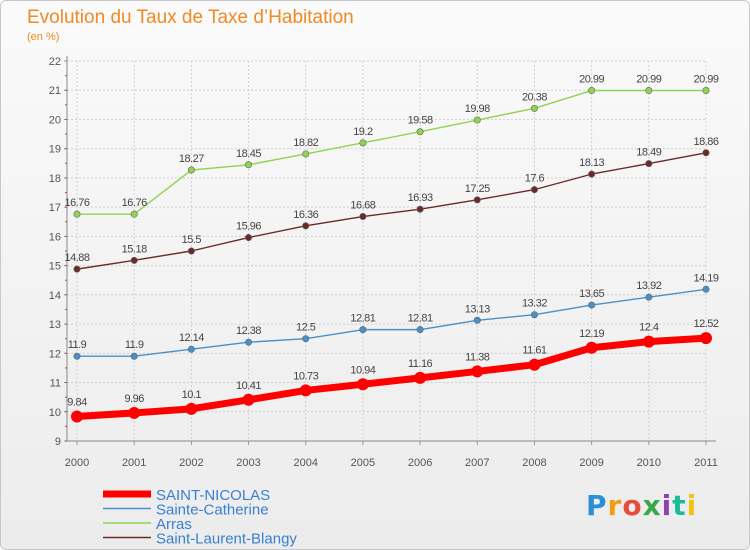  Describe the element at coordinates (305, 215) in the screenshot. I see `data-label: 16.36` at that location.